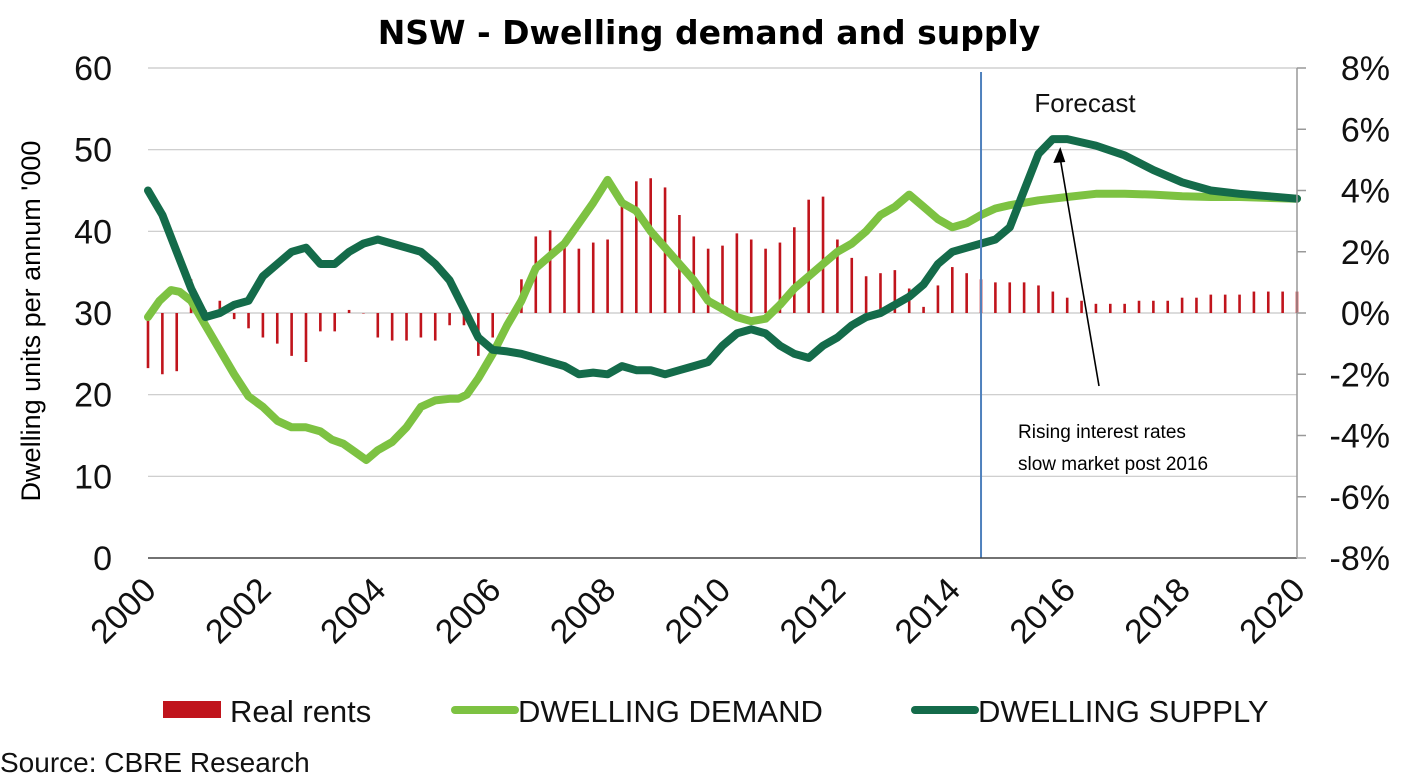  I want to click on x-tick-label: 2018, so click(1157, 611).